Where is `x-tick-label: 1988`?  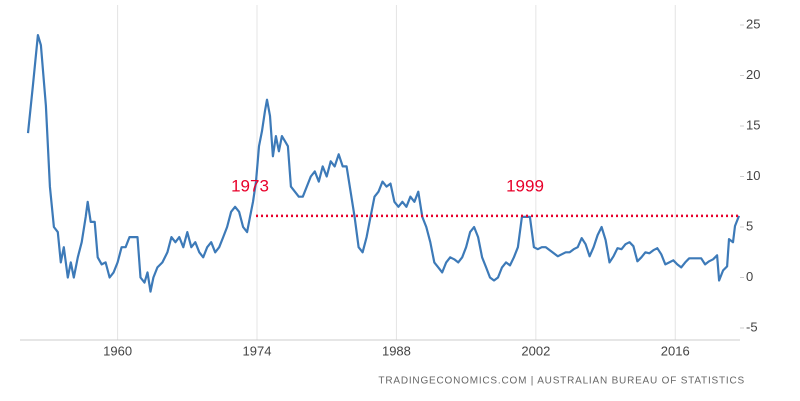 x-tick-label: 1988 is located at coordinates (396, 350).